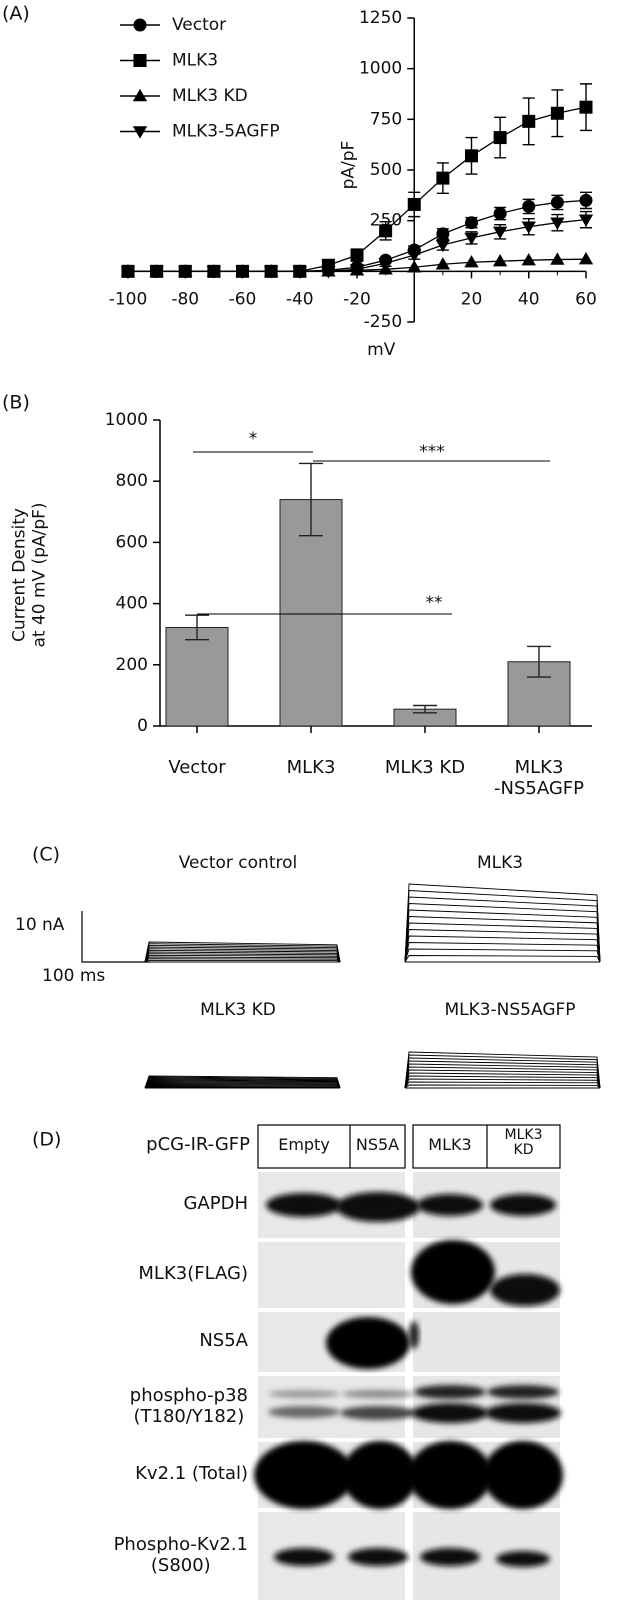 Image resolution: width=633 pixels, height=1606 pixels. Describe the element at coordinates (195, 61) in the screenshot. I see `legend-label: MLK3` at that location.